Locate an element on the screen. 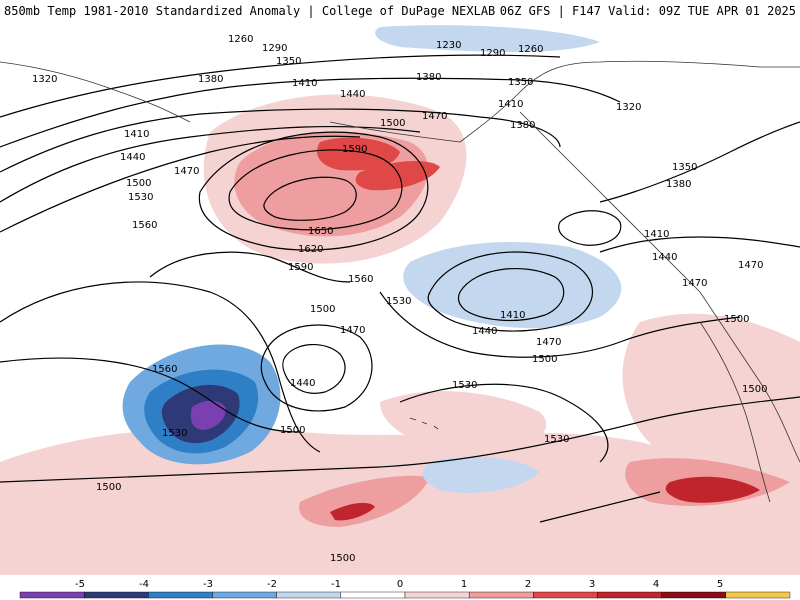 The image size is (800, 600). siberia-coast is located at coordinates (95, 92).